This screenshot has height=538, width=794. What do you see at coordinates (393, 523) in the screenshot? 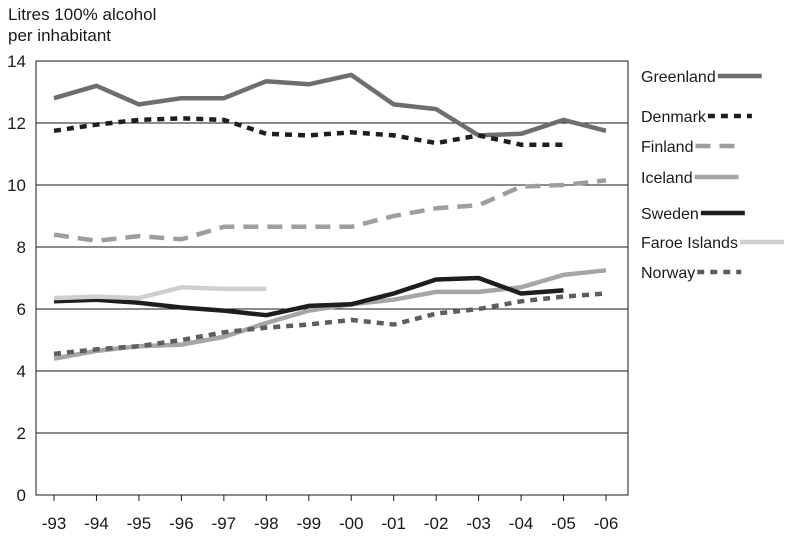
I see `x-tick-label--01: -01` at bounding box center [393, 523].